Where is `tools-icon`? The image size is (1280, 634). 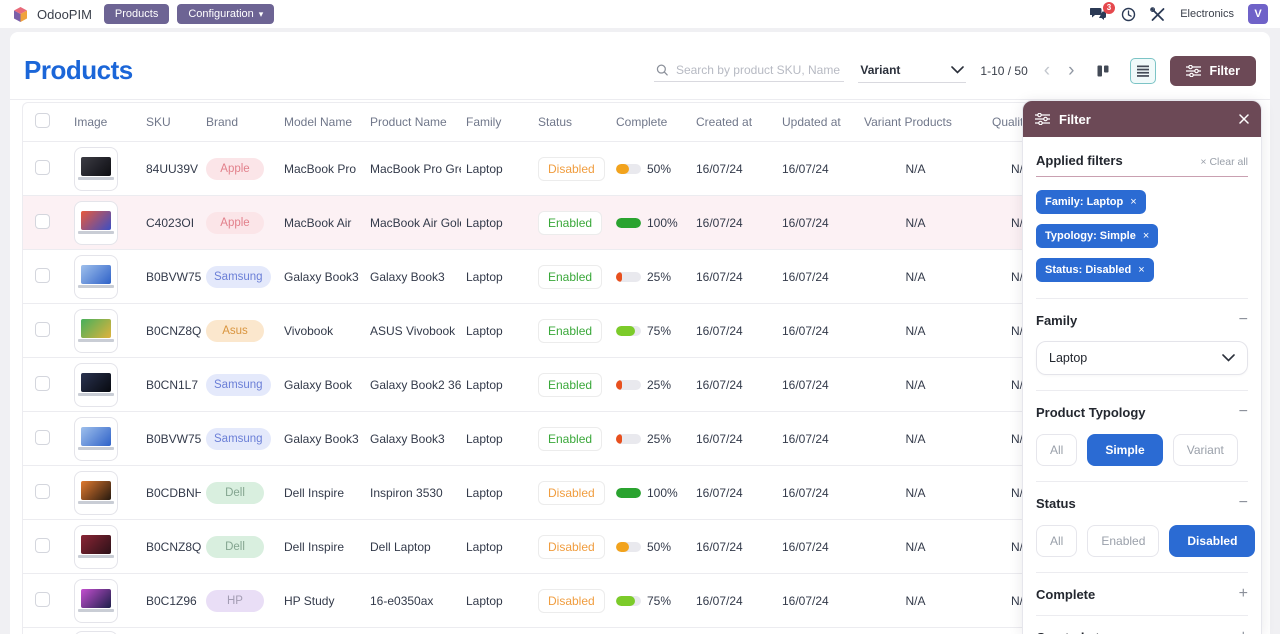 tools-icon is located at coordinates (1158, 14).